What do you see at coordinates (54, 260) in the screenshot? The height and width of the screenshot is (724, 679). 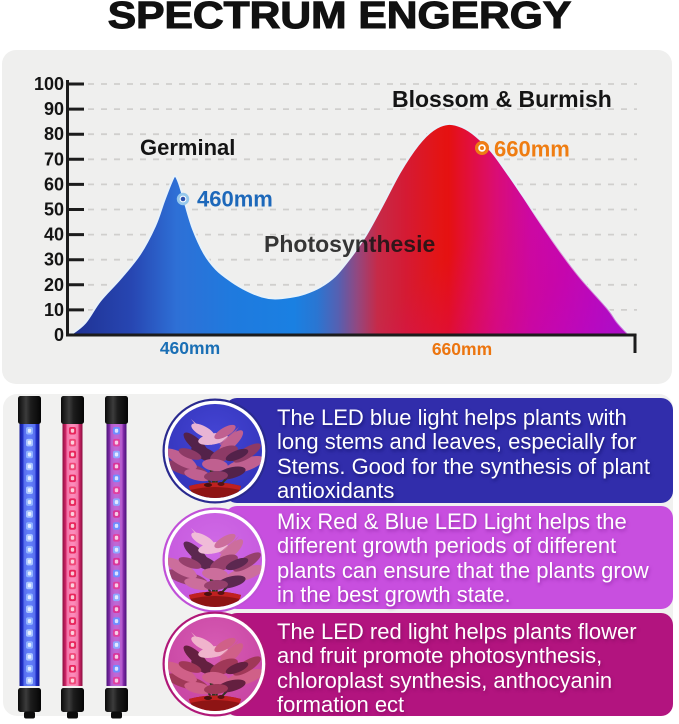 I see `svg-text: 30` at bounding box center [54, 260].